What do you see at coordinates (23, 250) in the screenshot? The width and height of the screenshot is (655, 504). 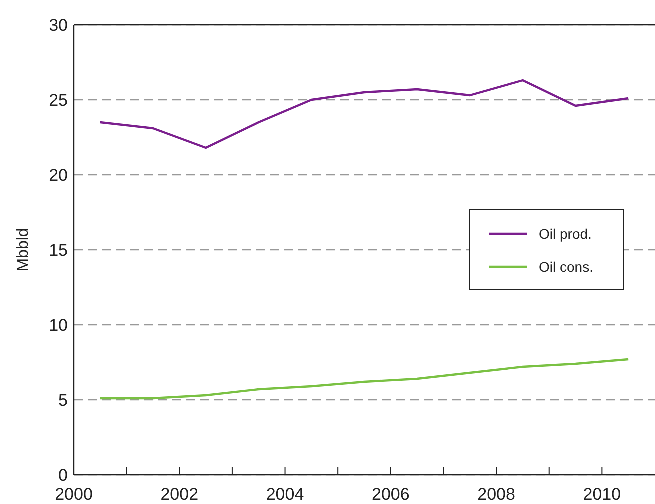 I see `y-axis-title: Mbbld` at bounding box center [23, 250].